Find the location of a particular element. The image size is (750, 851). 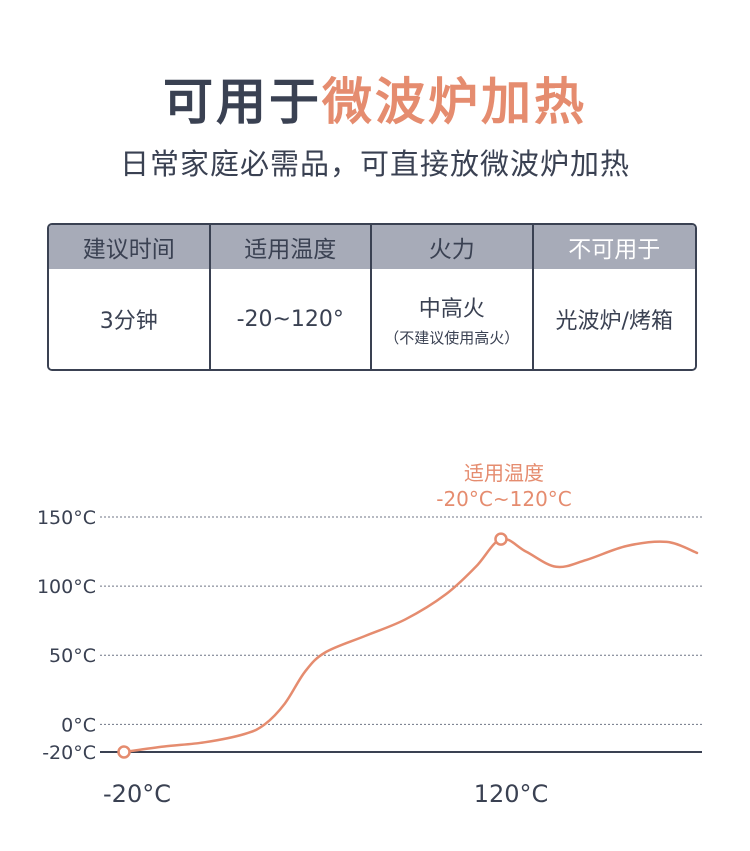

title-accent-part: 微波炉加热 is located at coordinates (454, 102).